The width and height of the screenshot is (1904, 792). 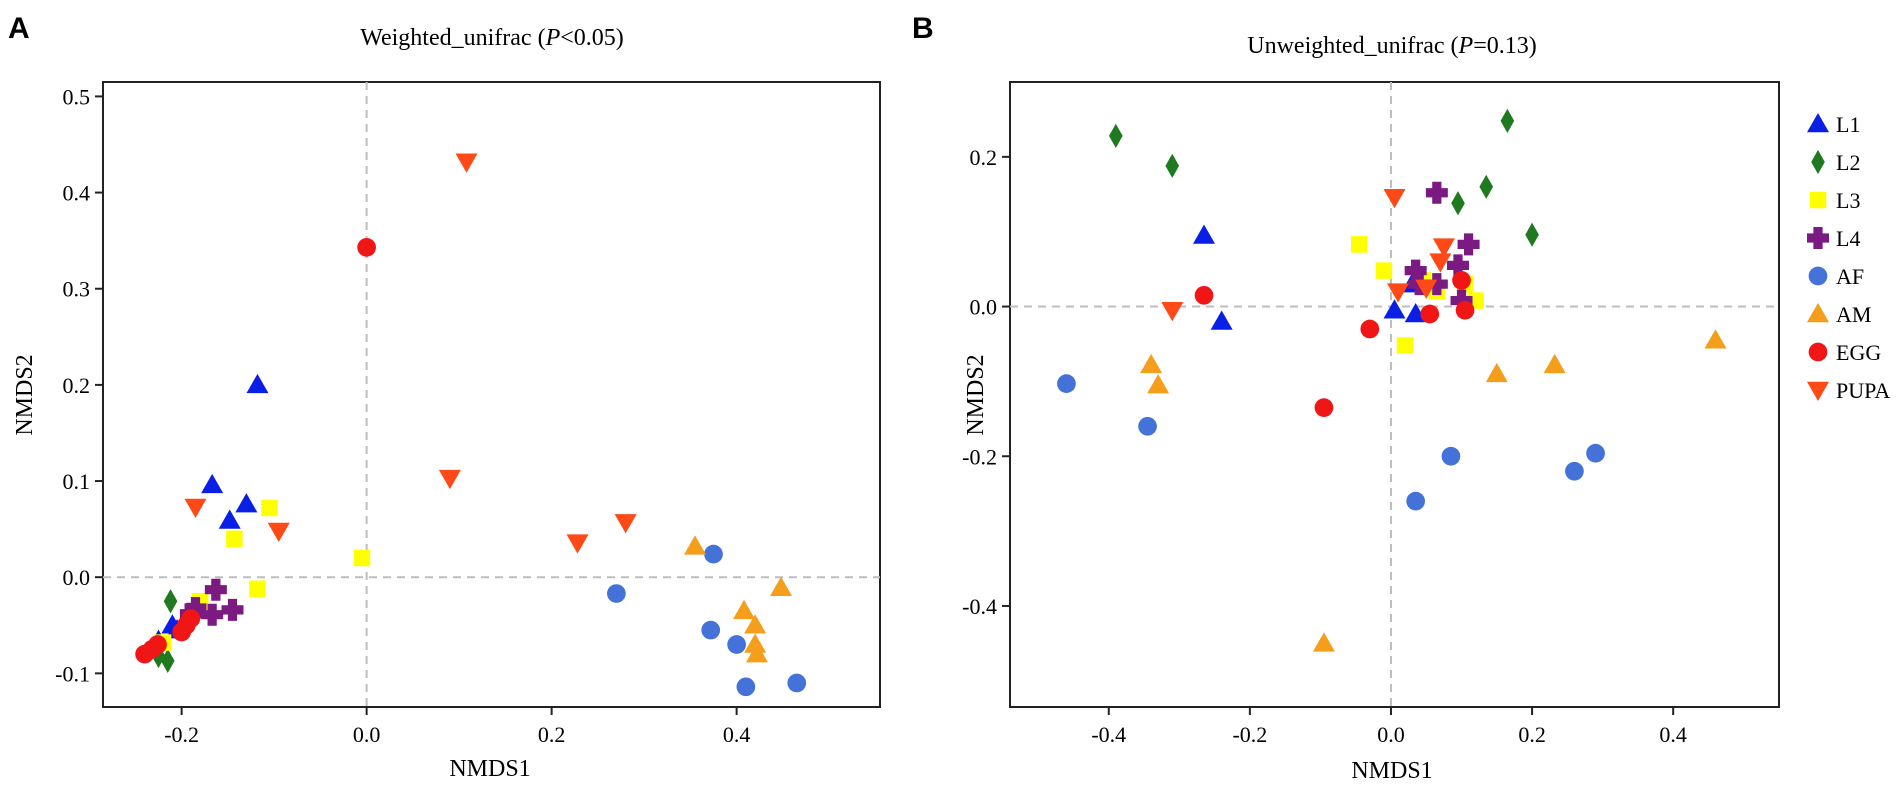 I want to click on legend-label-l1: L1, so click(x=1848, y=124).